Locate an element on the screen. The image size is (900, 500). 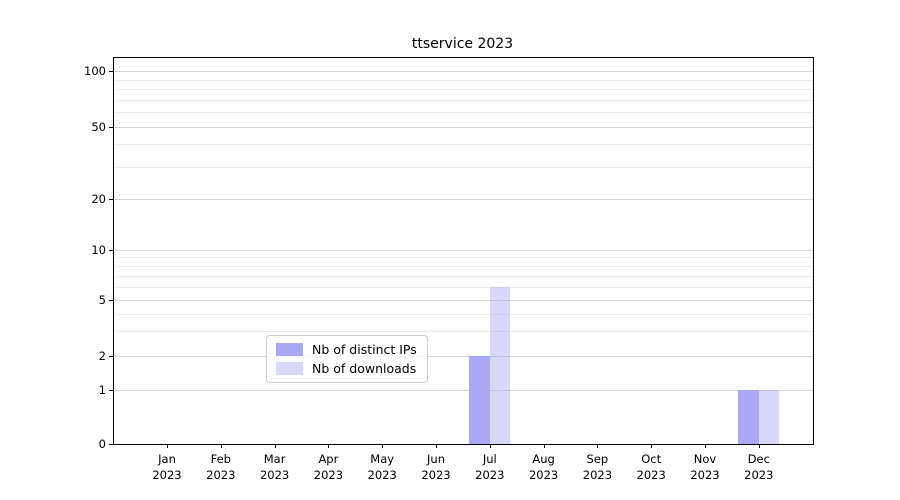
legend-row: Nb of distinct IPs is located at coordinates (346, 349).